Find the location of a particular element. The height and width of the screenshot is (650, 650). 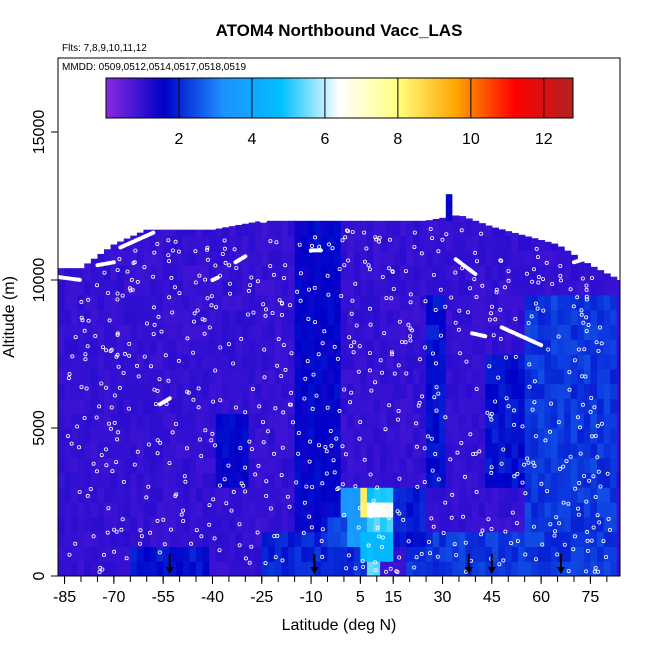

flight-arrowhead is located at coordinates (314, 570).